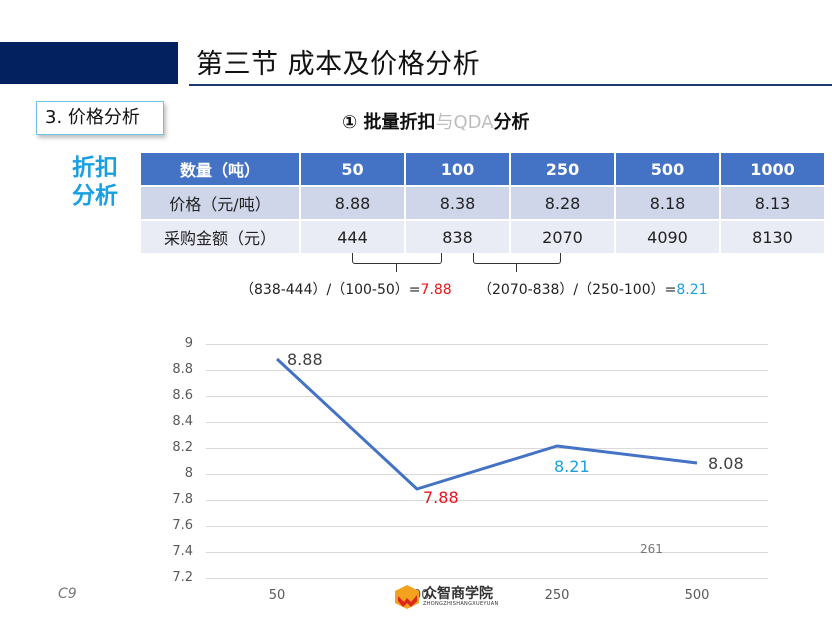  What do you see at coordinates (277, 595) in the screenshot?
I see `x-tick: 50` at bounding box center [277, 595].